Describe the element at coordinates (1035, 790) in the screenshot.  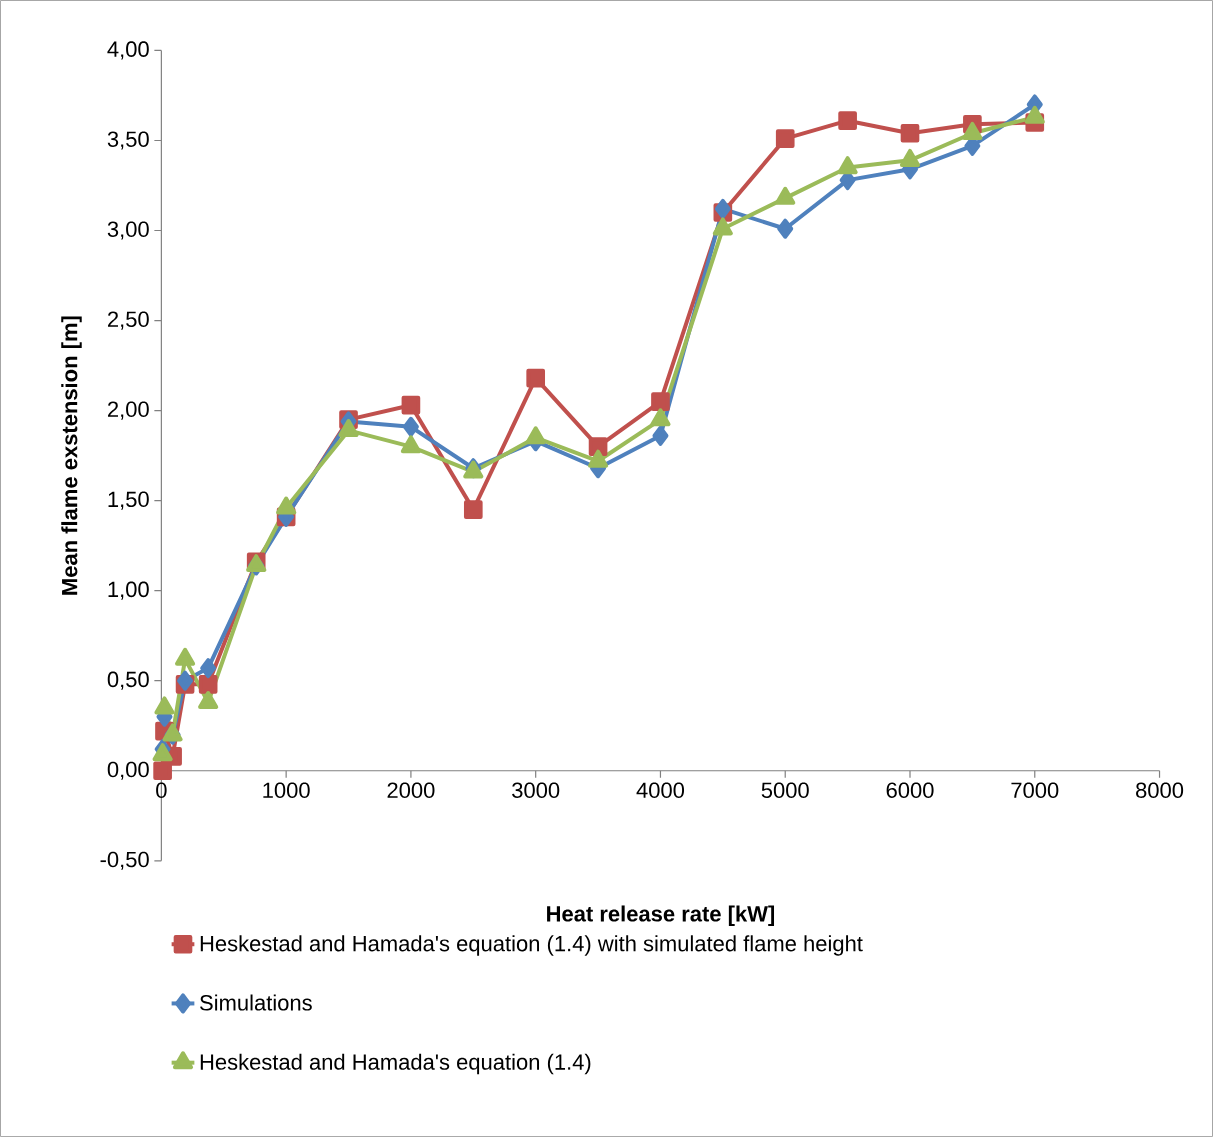
I see `x-tick-label: 7000` at that location.